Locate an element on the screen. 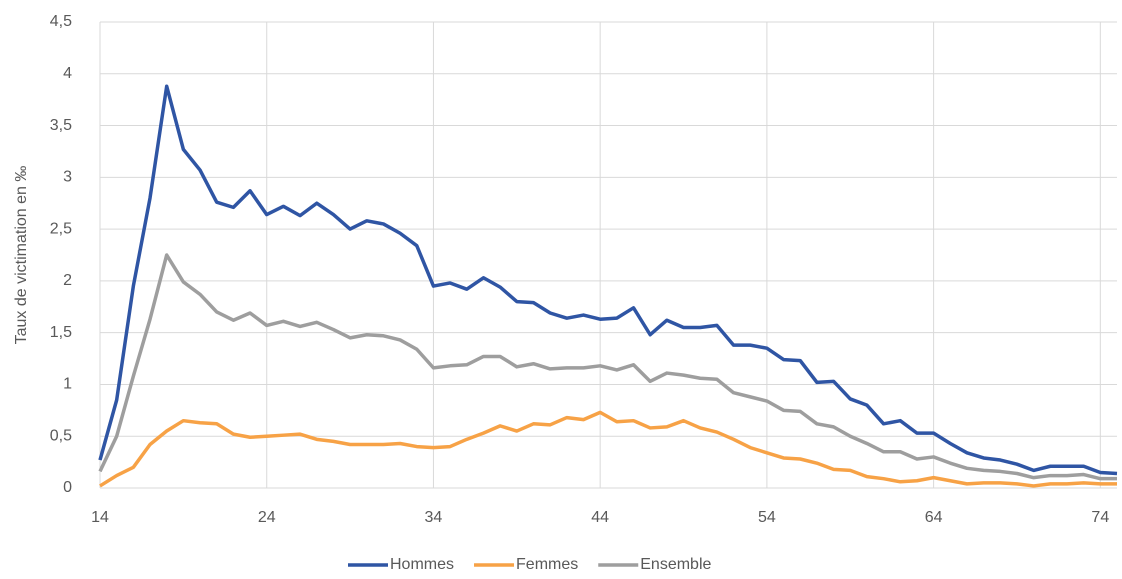 The width and height of the screenshot is (1122, 579). x-tick-label: 64 is located at coordinates (934, 517).